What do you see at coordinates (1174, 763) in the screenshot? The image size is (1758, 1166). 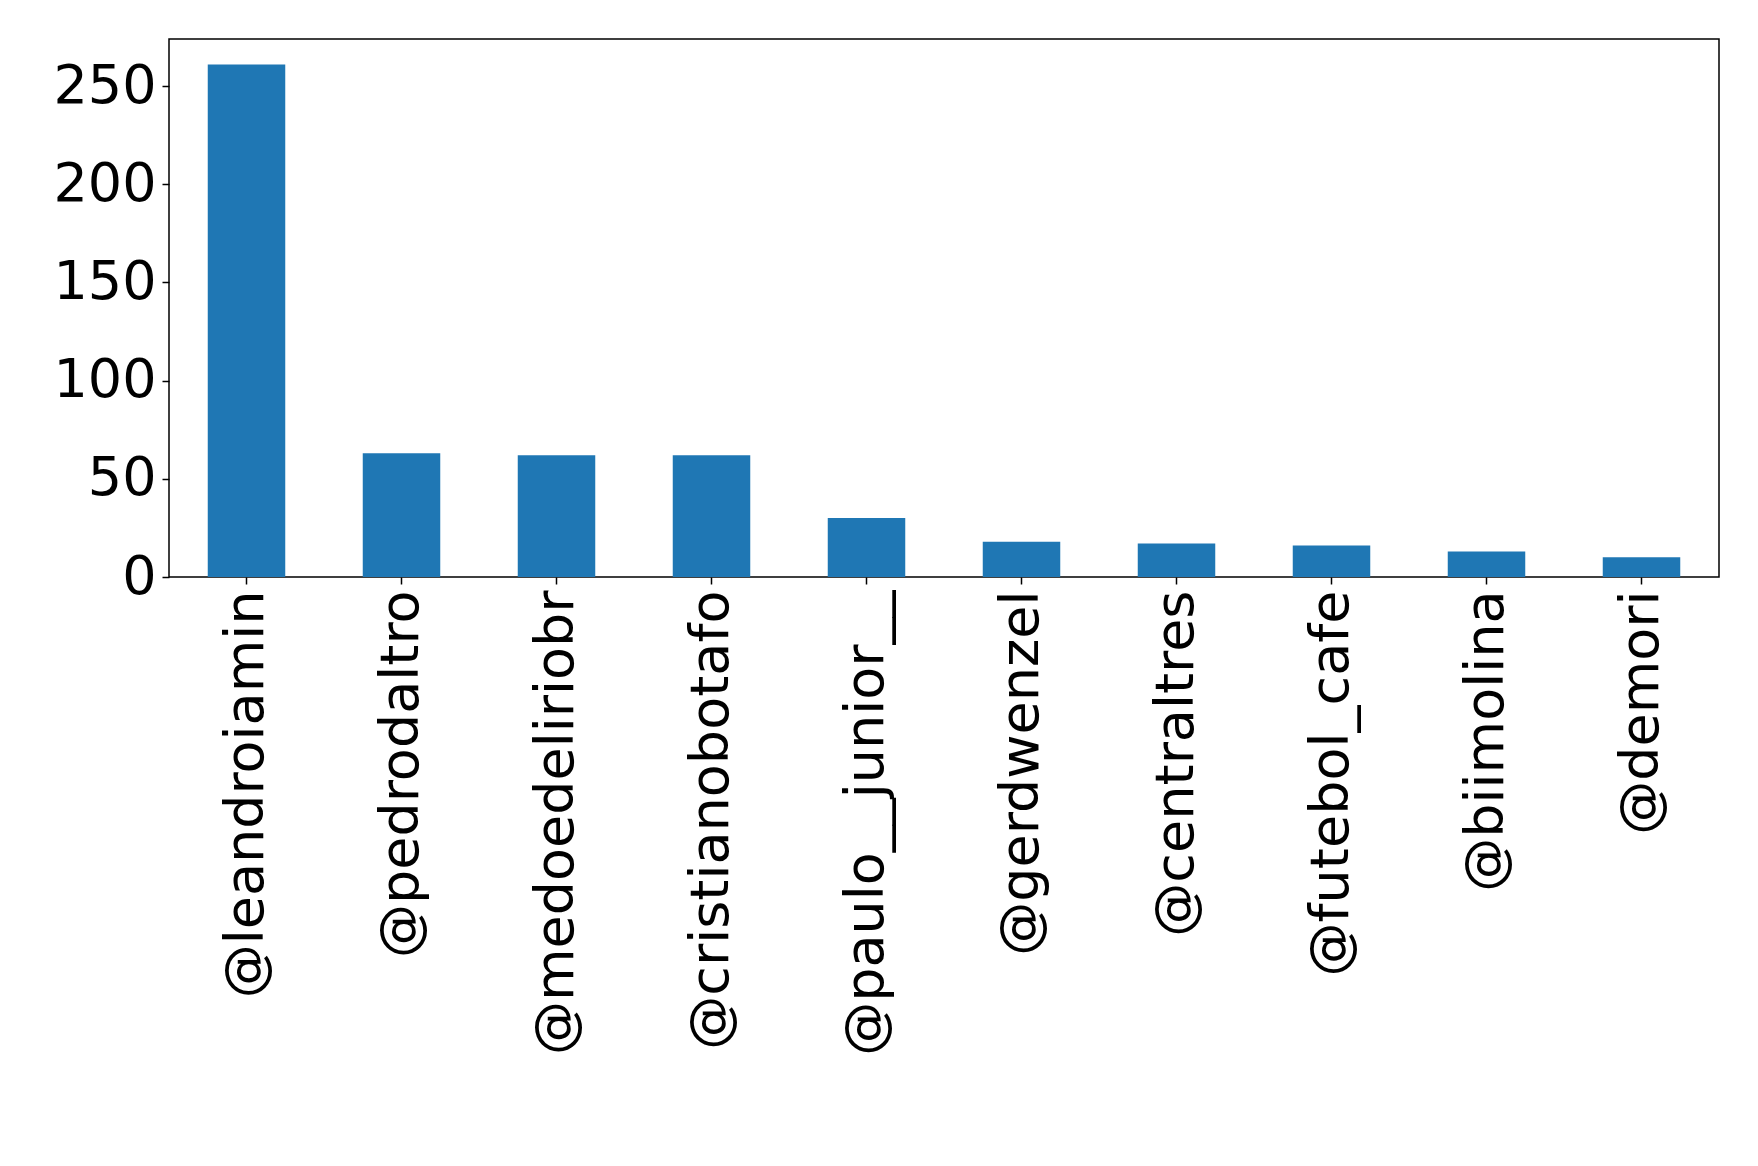 I see `x-tick-label: @centraltres` at bounding box center [1174, 763].